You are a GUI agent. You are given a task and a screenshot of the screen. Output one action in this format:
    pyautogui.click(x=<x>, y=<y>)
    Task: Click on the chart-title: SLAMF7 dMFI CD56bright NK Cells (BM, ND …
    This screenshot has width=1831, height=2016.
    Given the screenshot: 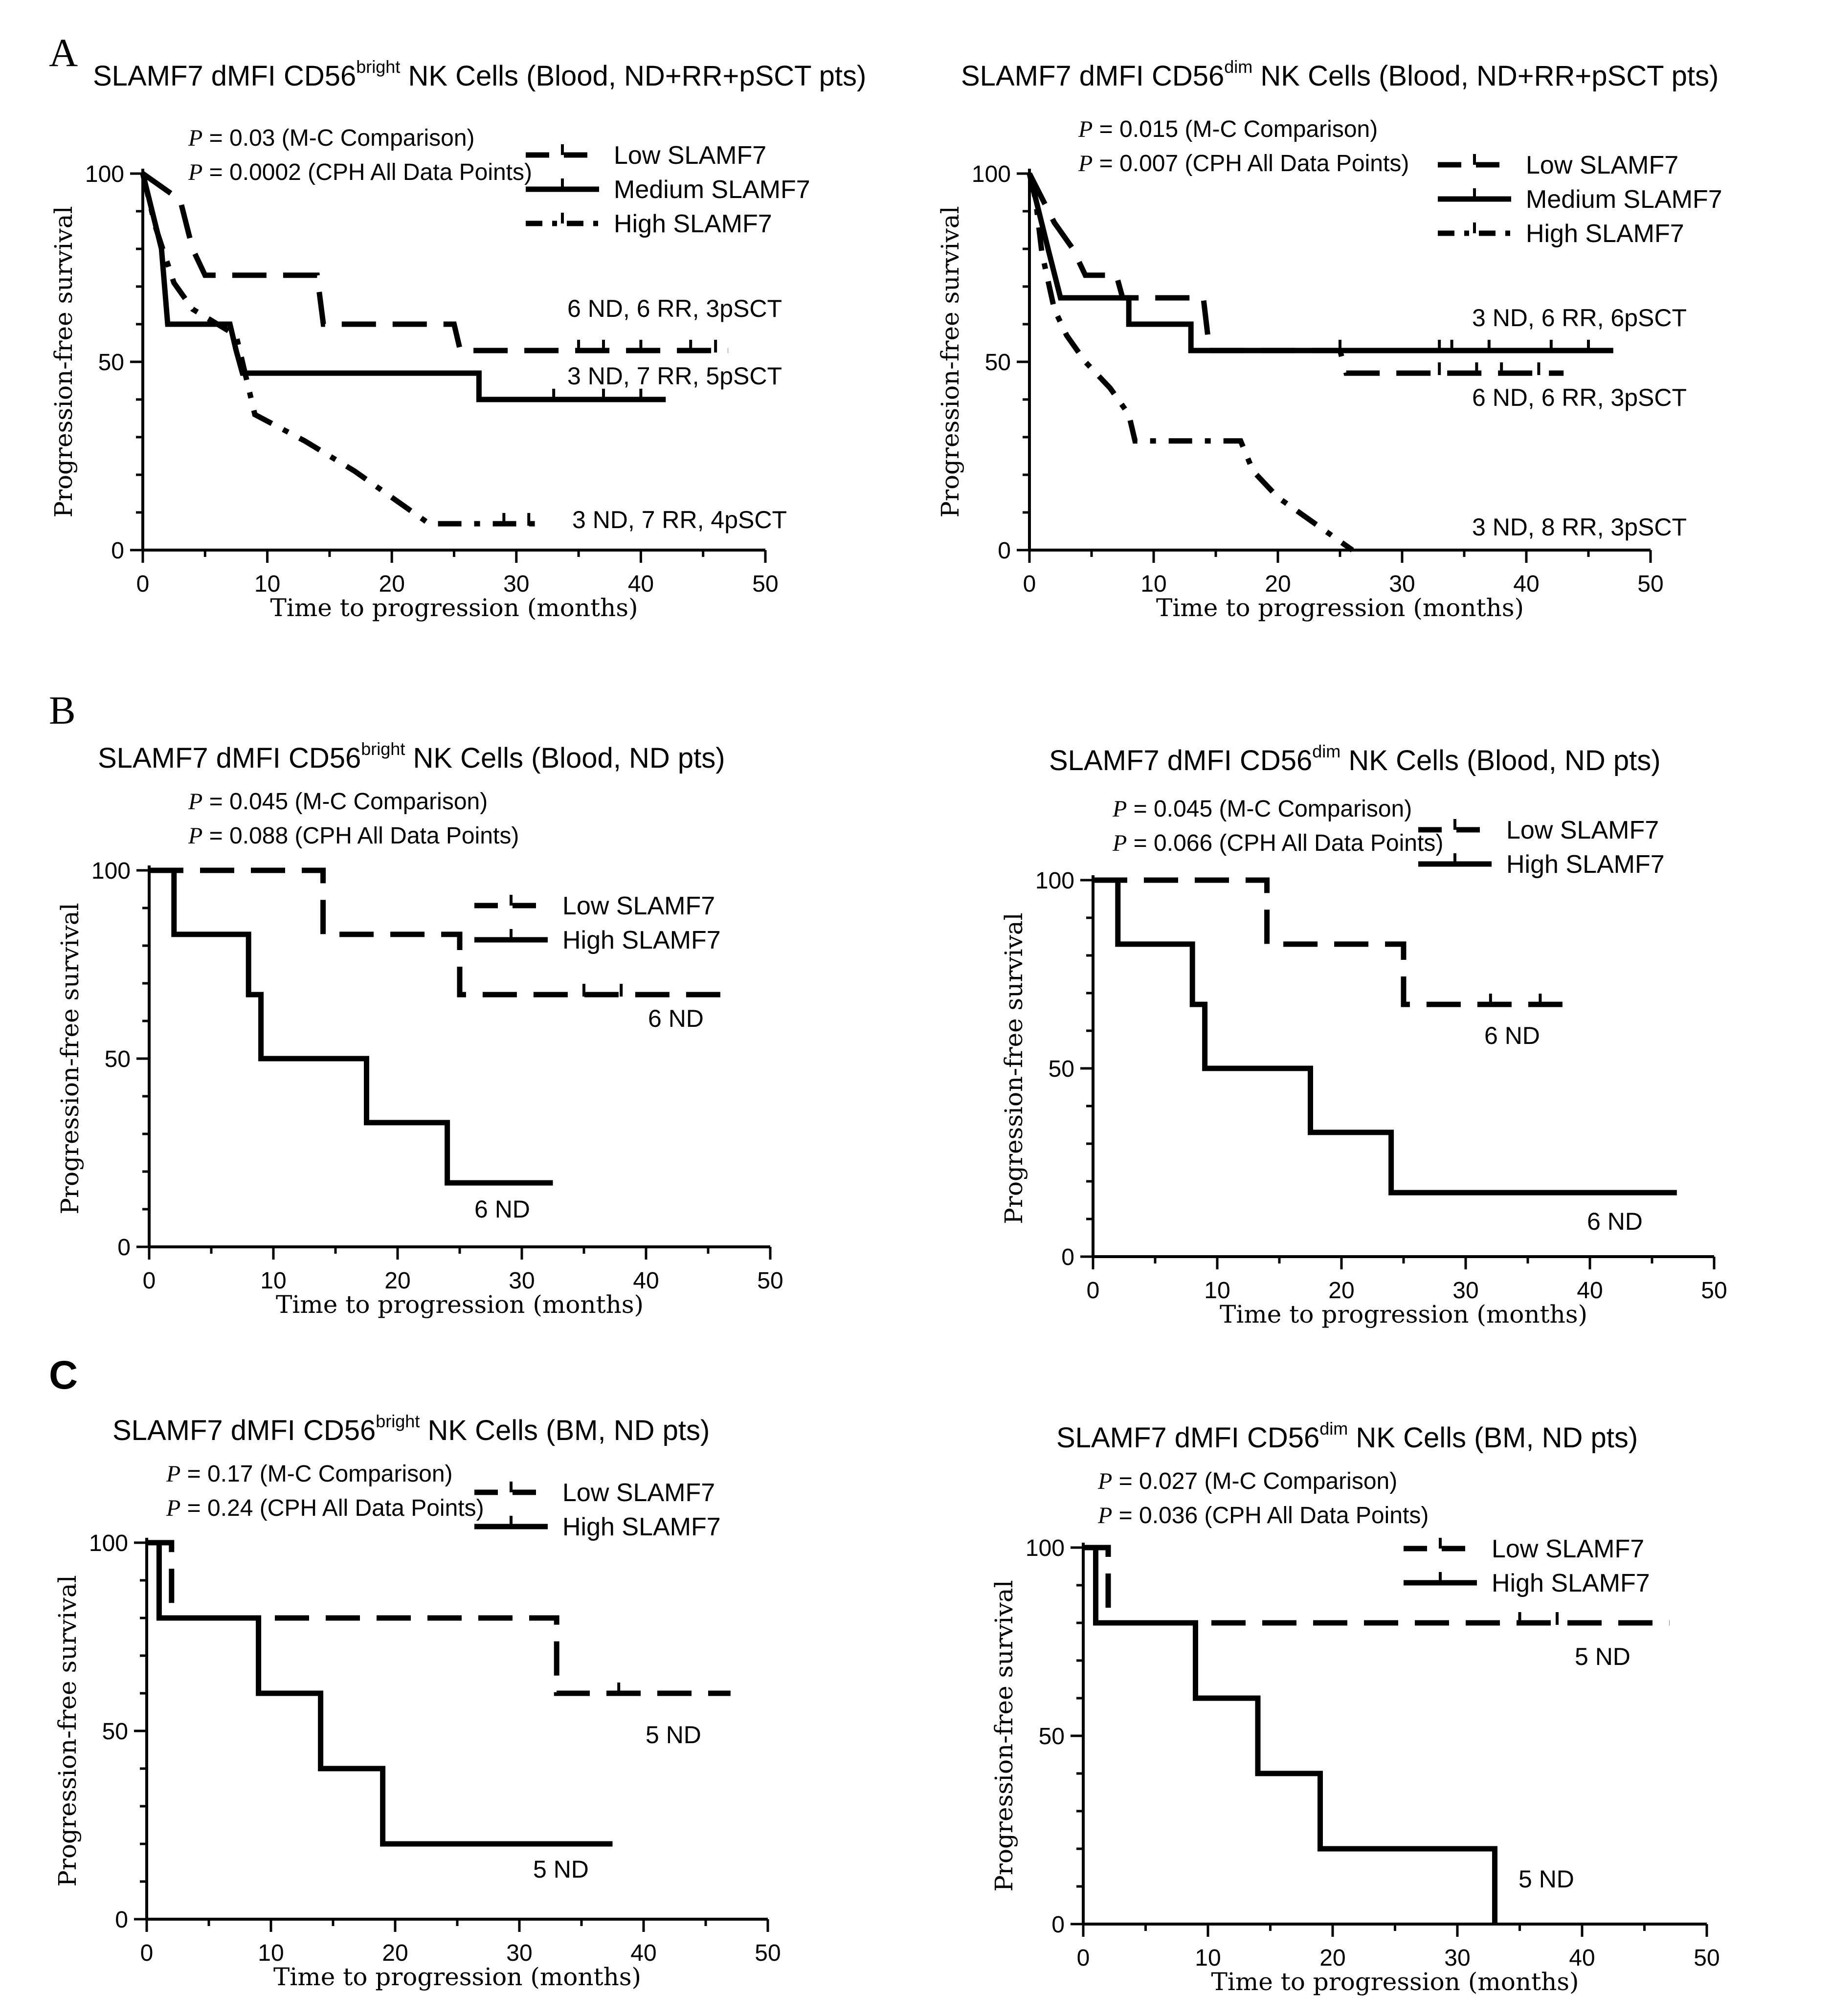 What is the action you would take?
    pyautogui.click(x=411, y=1428)
    